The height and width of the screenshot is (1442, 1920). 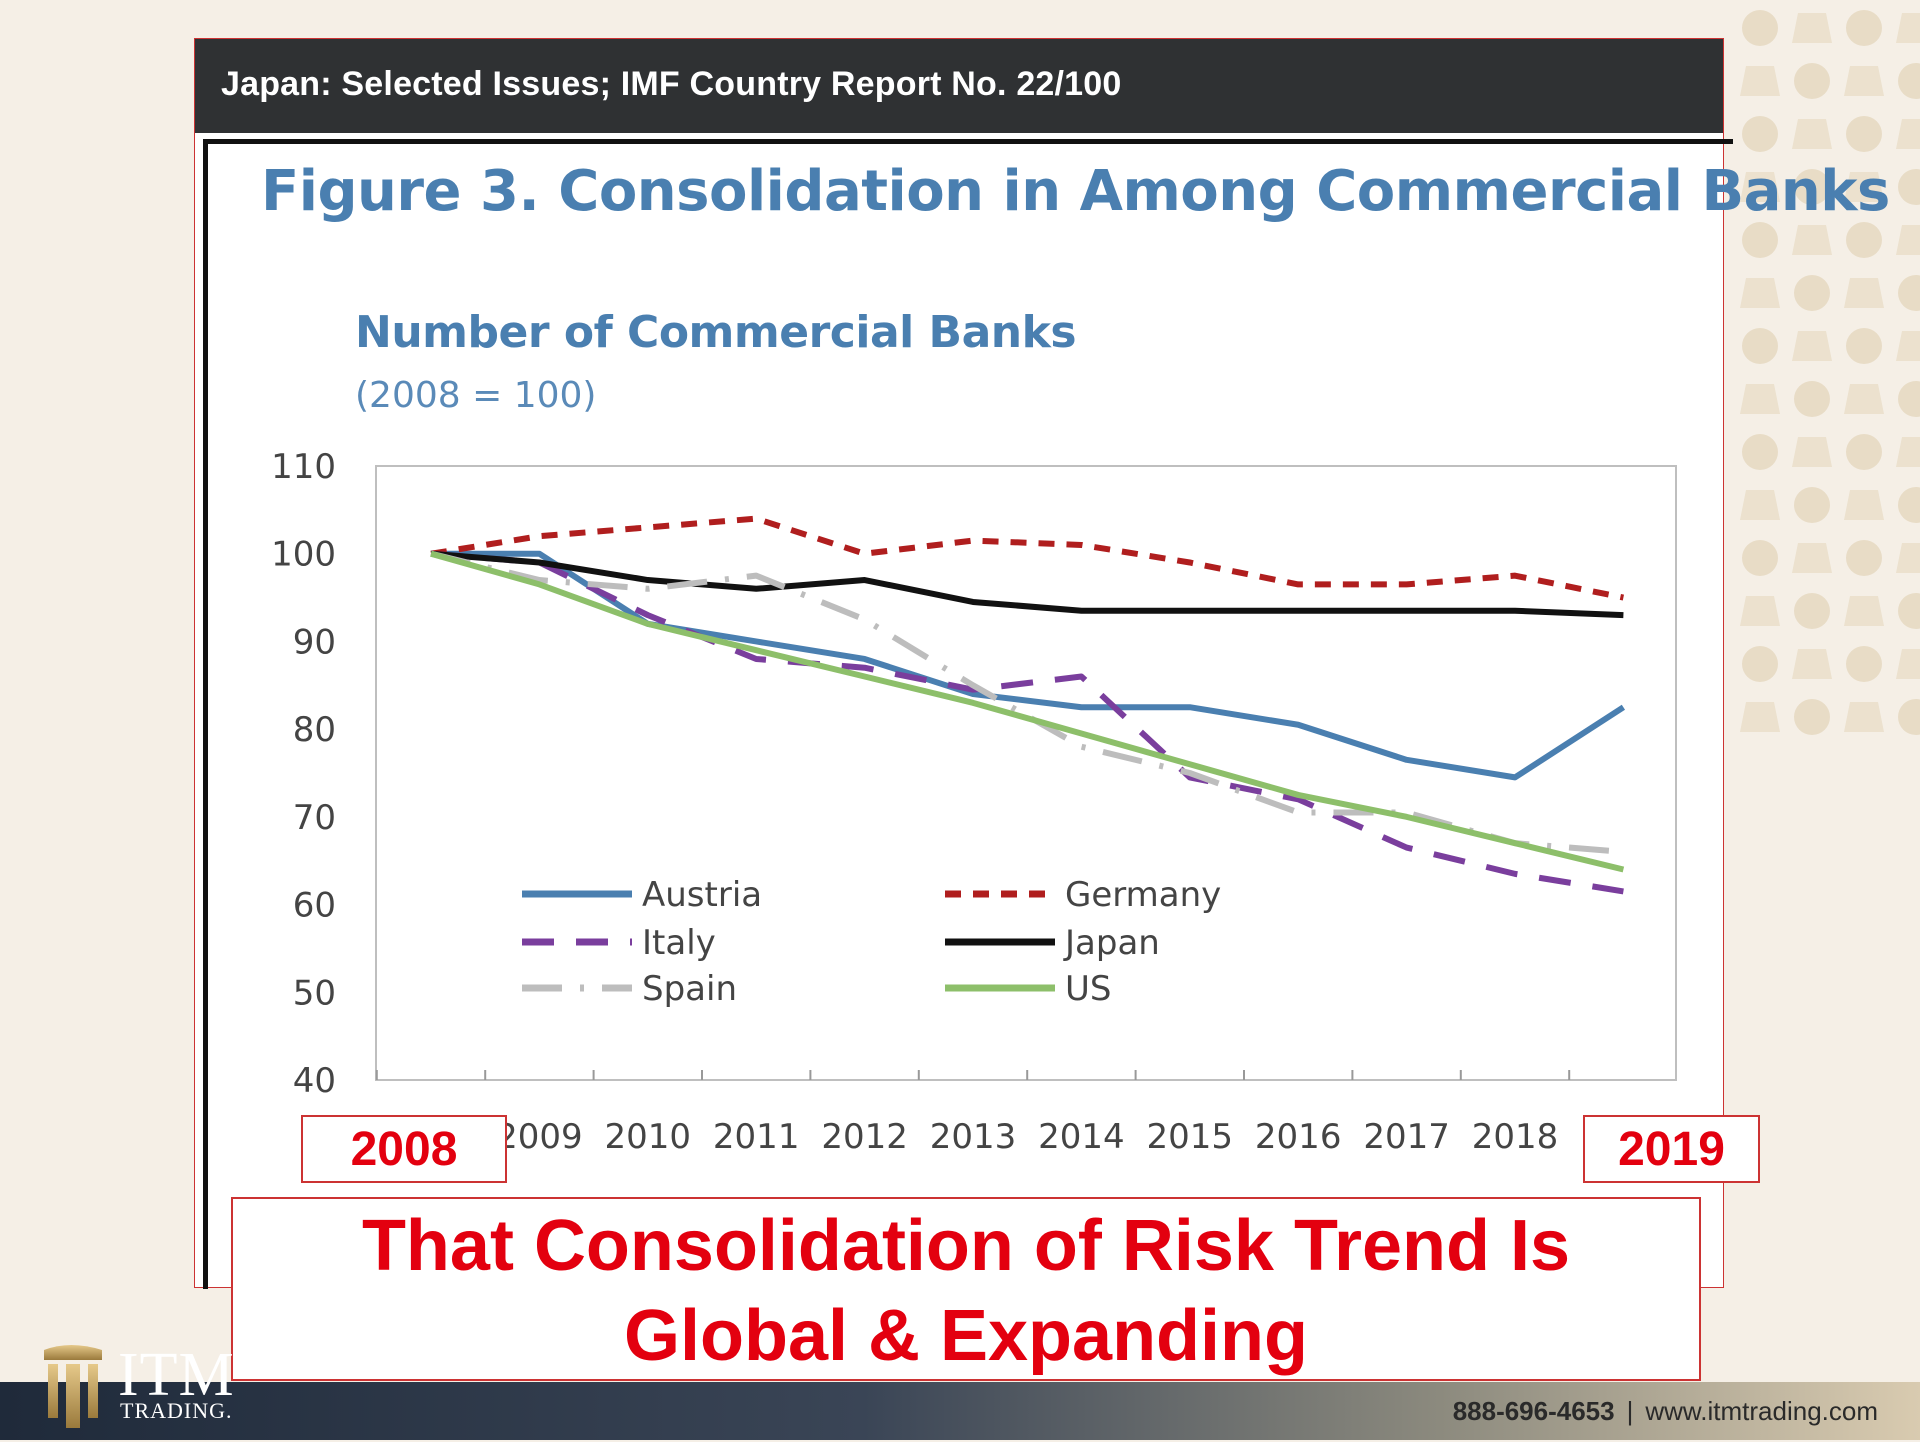 What do you see at coordinates (864, 1137) in the screenshot?
I see `x-tick-label: 2012` at bounding box center [864, 1137].